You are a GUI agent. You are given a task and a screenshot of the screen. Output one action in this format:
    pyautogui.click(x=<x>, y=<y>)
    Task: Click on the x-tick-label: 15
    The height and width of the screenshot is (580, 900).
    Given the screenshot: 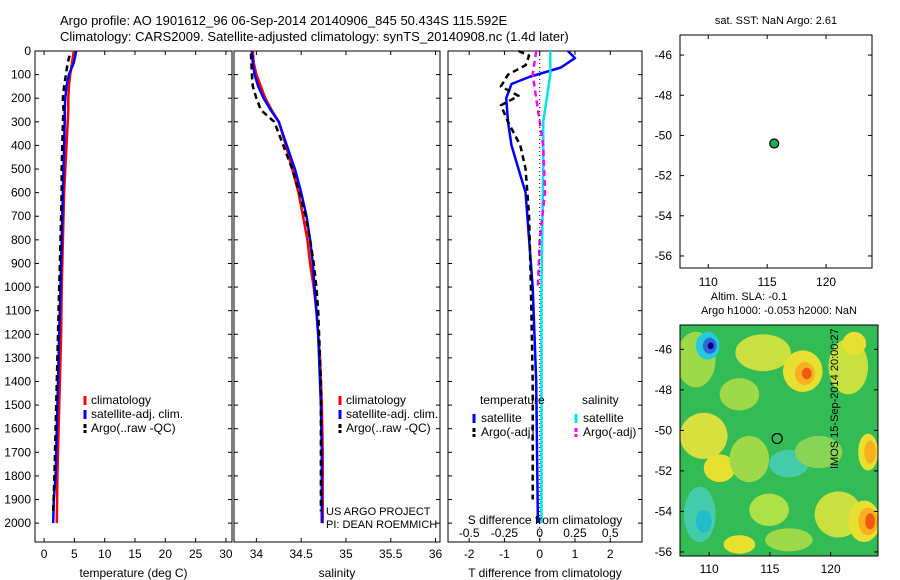 What is the action you would take?
    pyautogui.click(x=135, y=554)
    